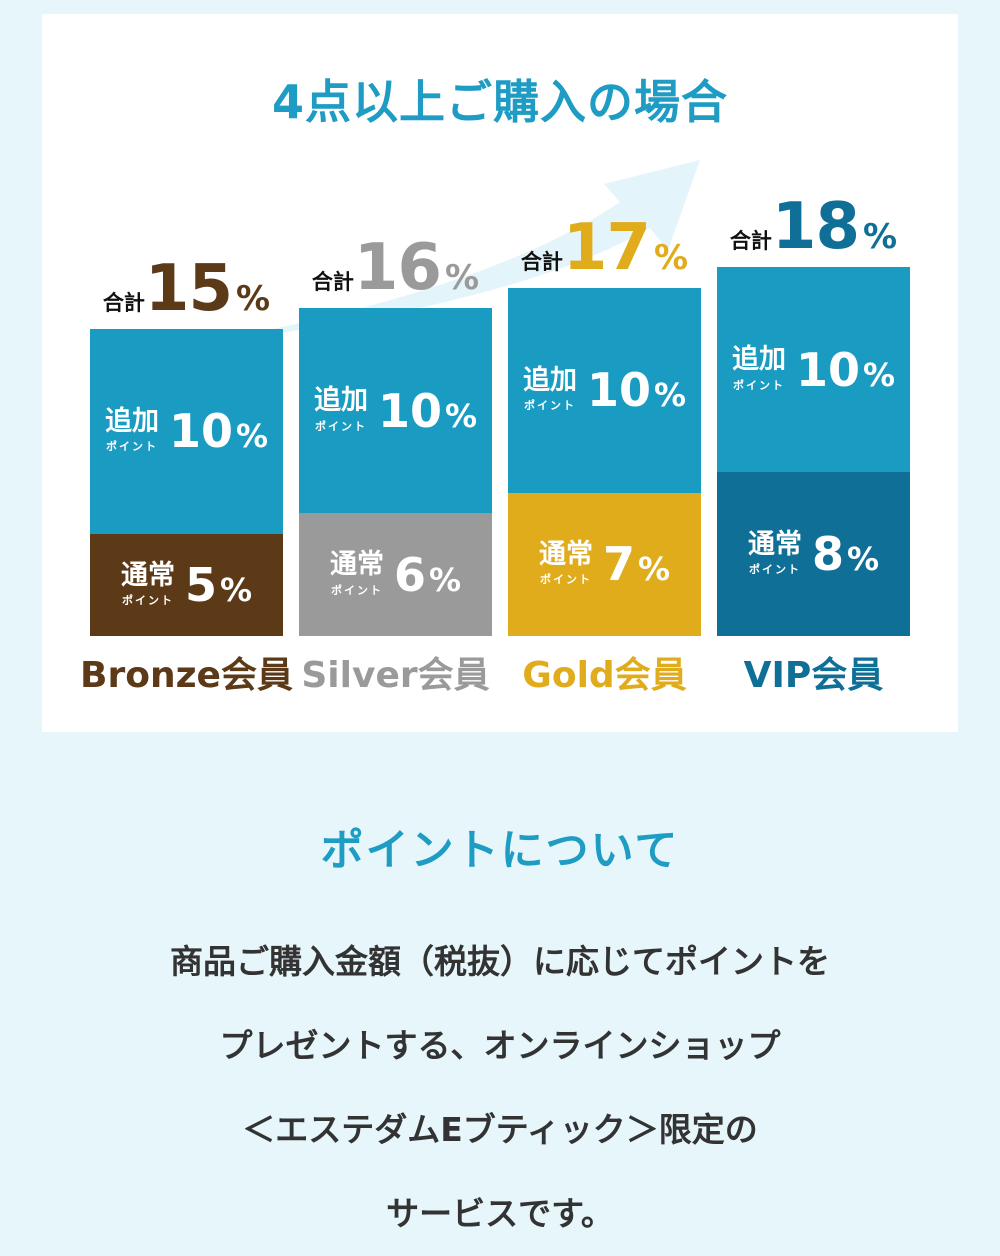  What do you see at coordinates (500, 1045) in the screenshot?
I see `body-line: プレゼントする、オンラインショップ` at bounding box center [500, 1045].